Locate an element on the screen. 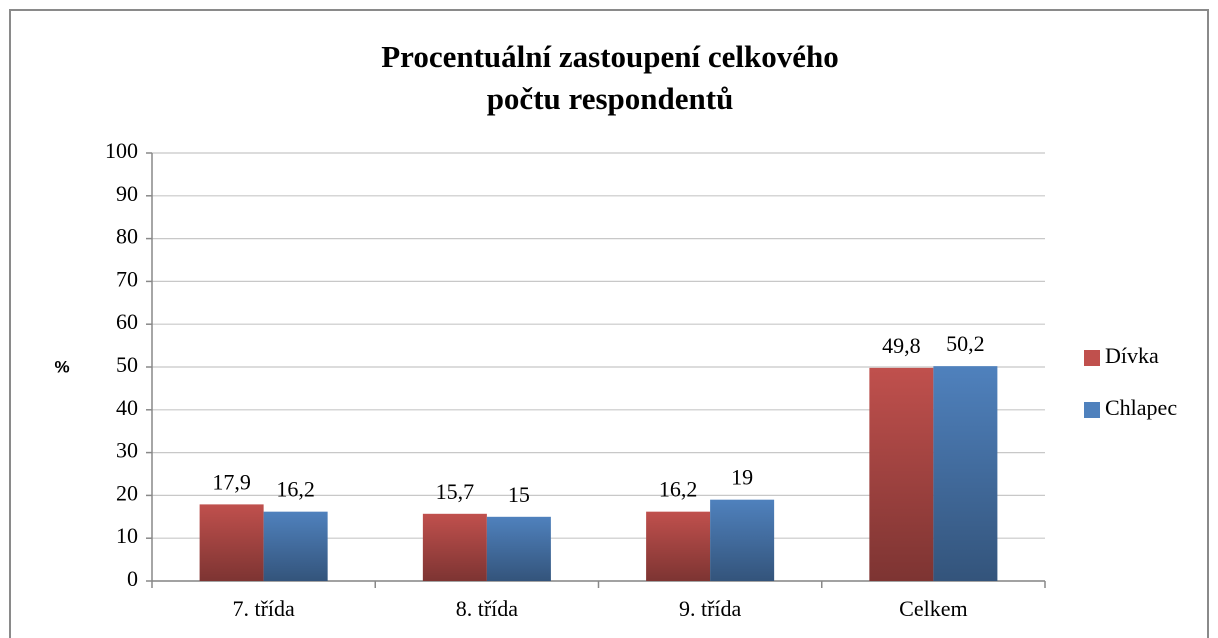  y-tick-label: 0 is located at coordinates (132, 578).